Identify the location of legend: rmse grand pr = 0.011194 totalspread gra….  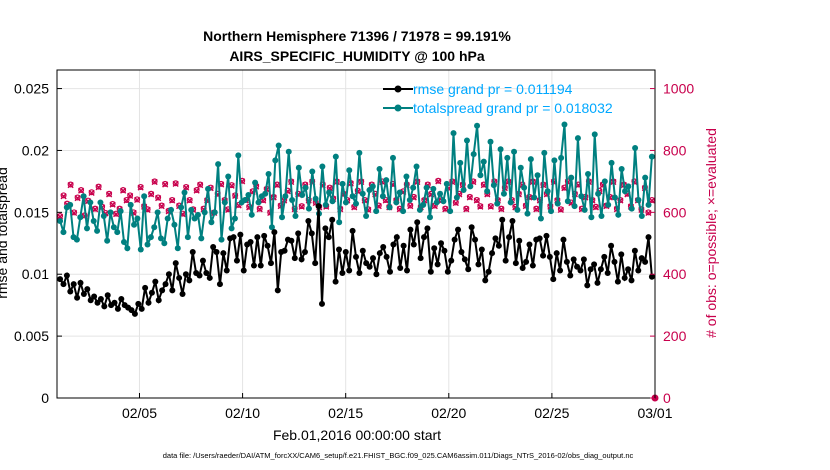
(498, 98).